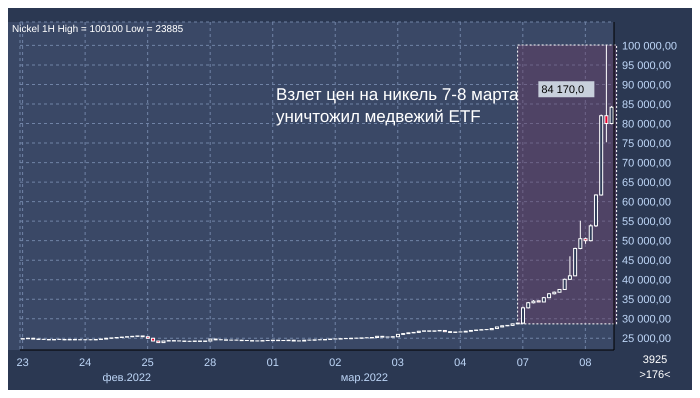  What do you see at coordinates (365, 378) in the screenshot?
I see `text: мар.2022` at bounding box center [365, 378].